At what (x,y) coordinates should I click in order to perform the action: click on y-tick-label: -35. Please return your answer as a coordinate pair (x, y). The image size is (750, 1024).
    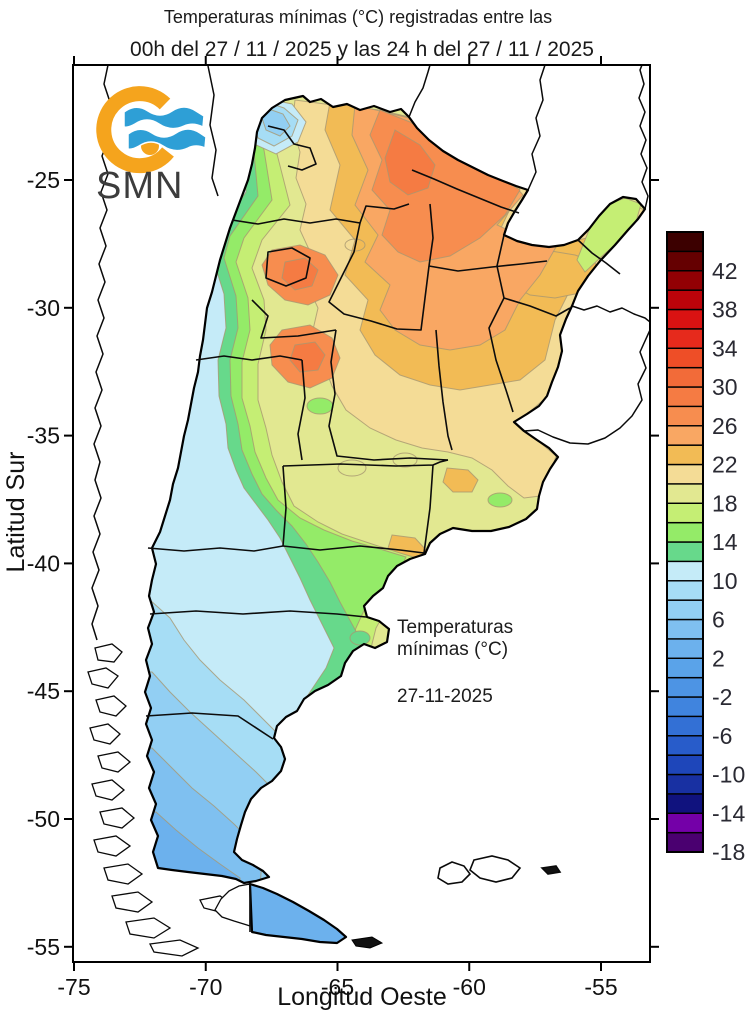
    Looking at the image, I should click on (43, 436).